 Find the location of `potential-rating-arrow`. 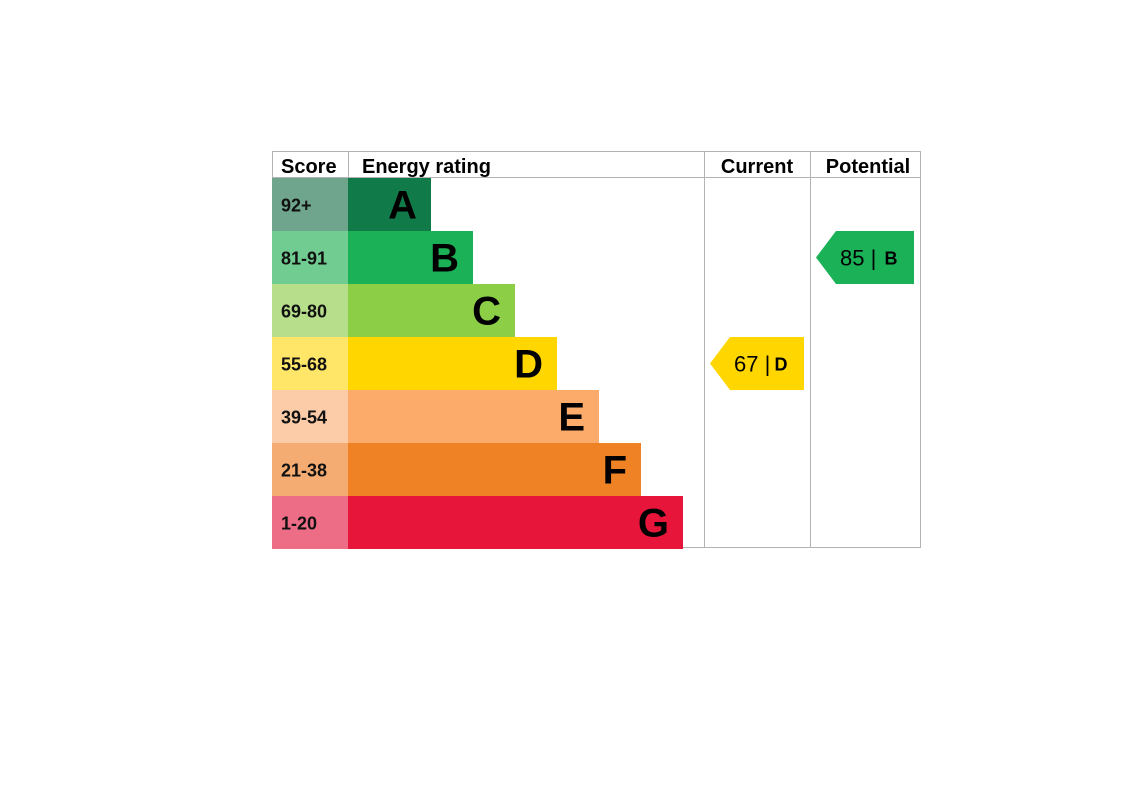

potential-rating-arrow is located at coordinates (865, 257).